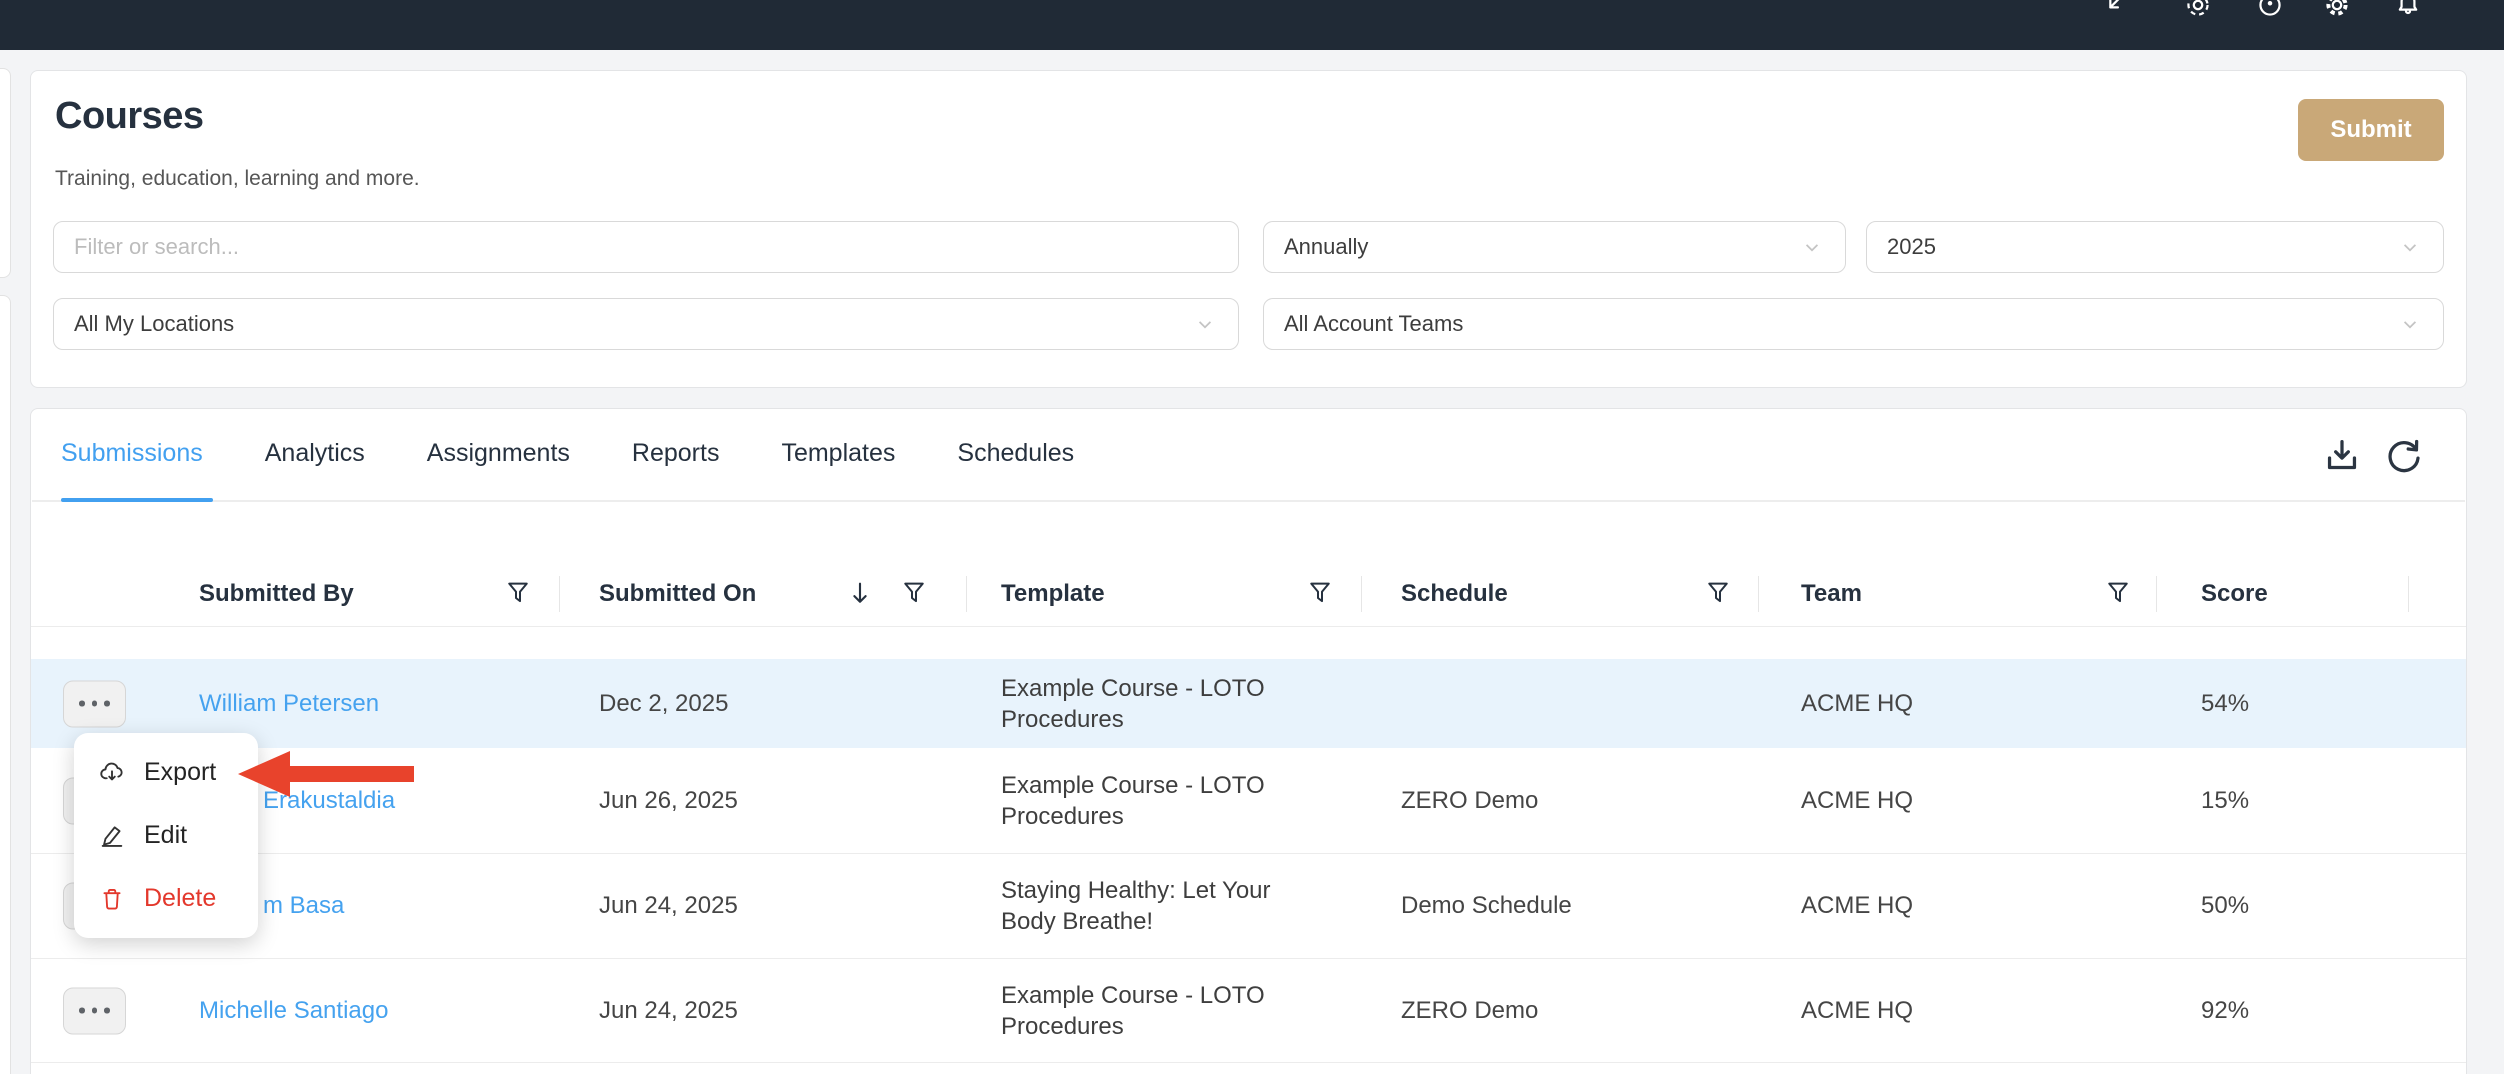  What do you see at coordinates (860, 593) in the screenshot?
I see `sort-down-icon` at bounding box center [860, 593].